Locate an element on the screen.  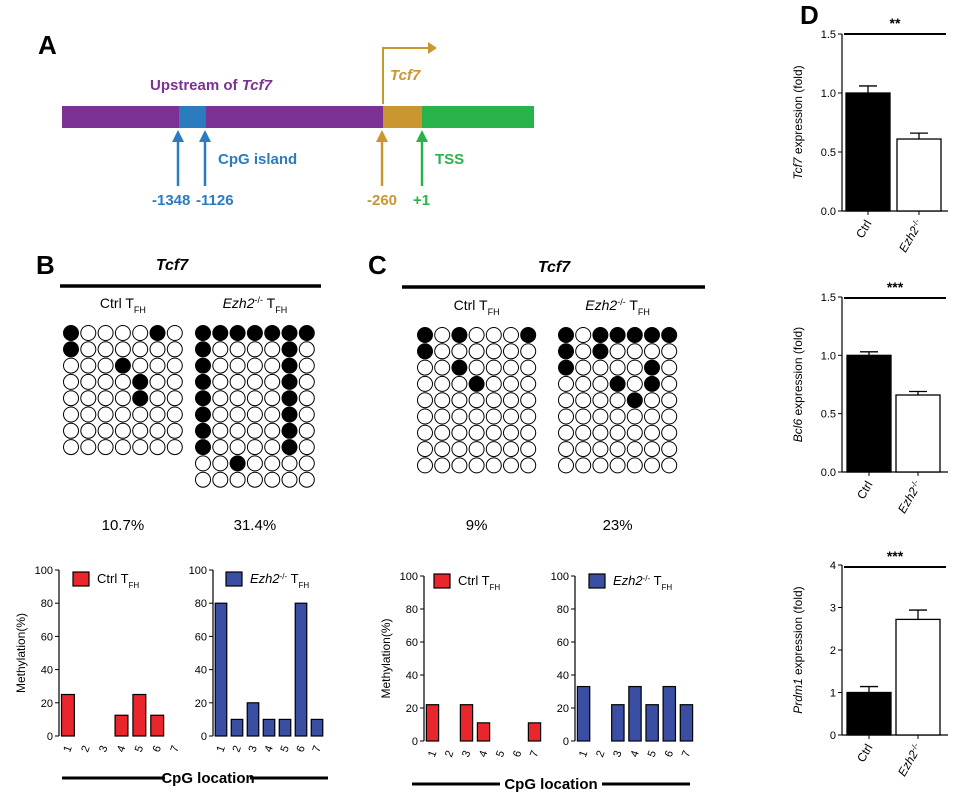
x-tick-label: 1 is located at coordinates (220, 749).